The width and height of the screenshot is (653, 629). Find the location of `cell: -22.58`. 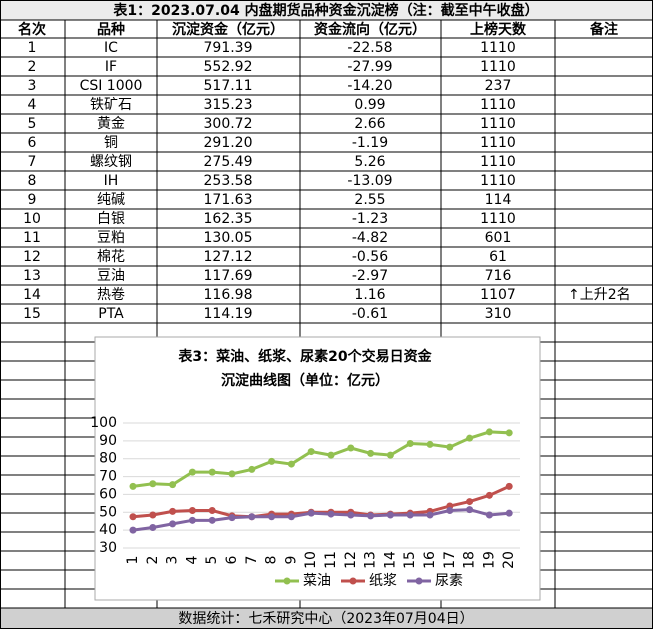

cell: -22.58 is located at coordinates (369, 48).